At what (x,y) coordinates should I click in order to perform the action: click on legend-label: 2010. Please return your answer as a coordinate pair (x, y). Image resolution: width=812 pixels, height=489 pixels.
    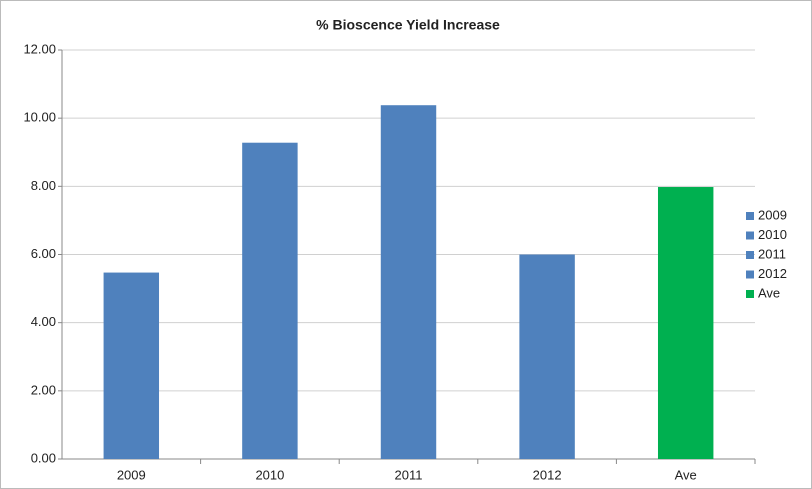
    Looking at the image, I should click on (772, 234).